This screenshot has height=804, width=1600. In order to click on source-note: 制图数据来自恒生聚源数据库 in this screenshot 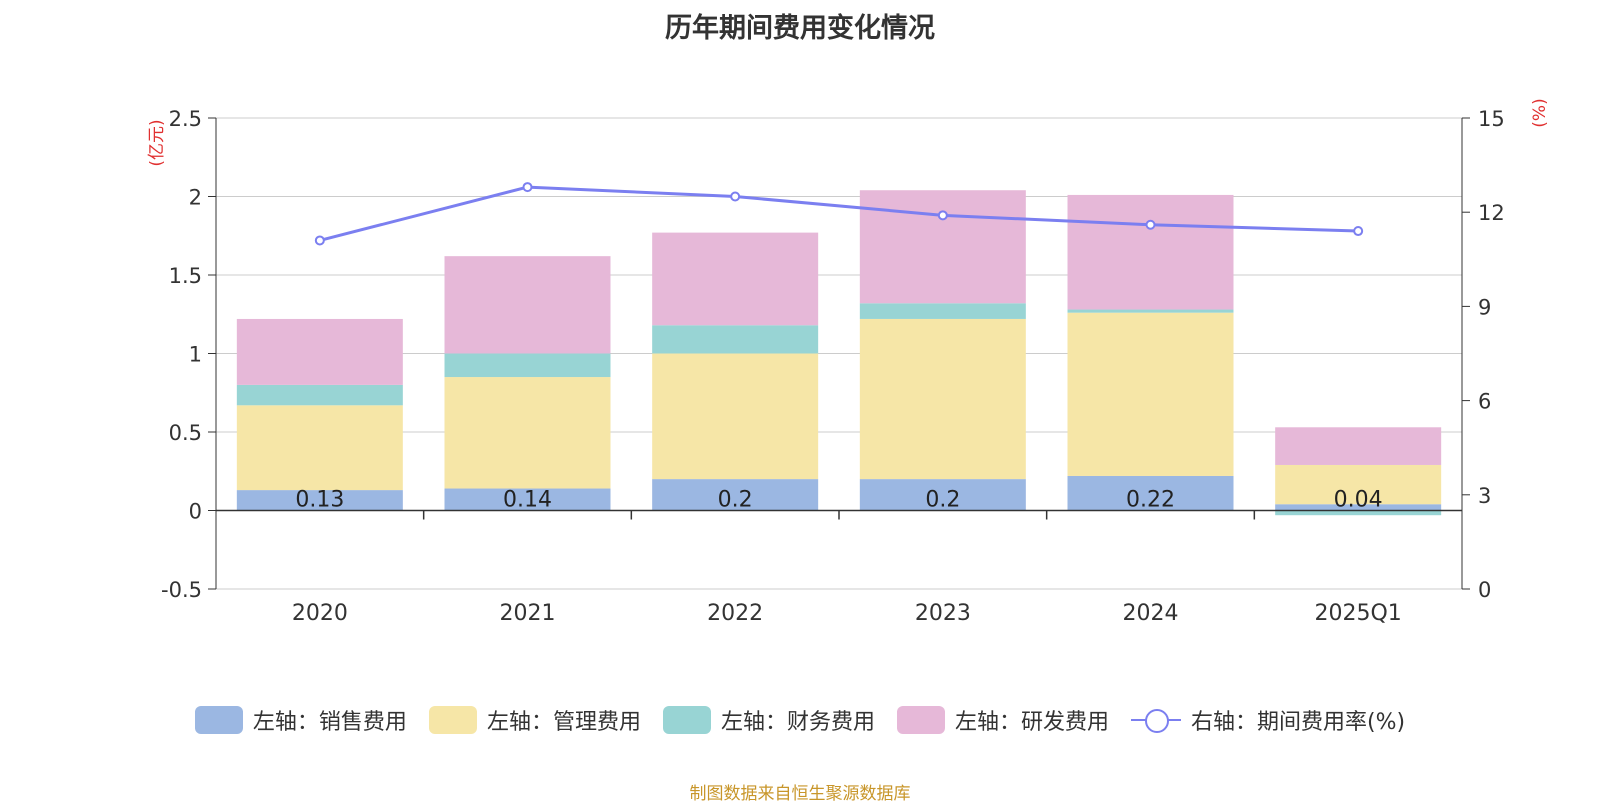, I will do `click(800, 794)`.